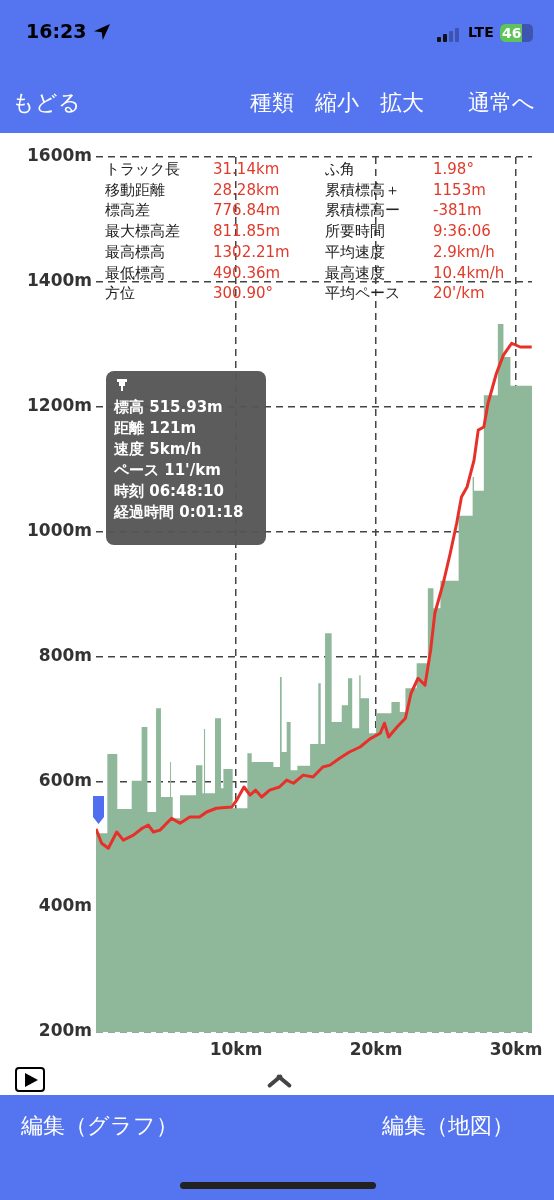  What do you see at coordinates (247, 272) in the screenshot?
I see `annotation: 490.36m` at bounding box center [247, 272].